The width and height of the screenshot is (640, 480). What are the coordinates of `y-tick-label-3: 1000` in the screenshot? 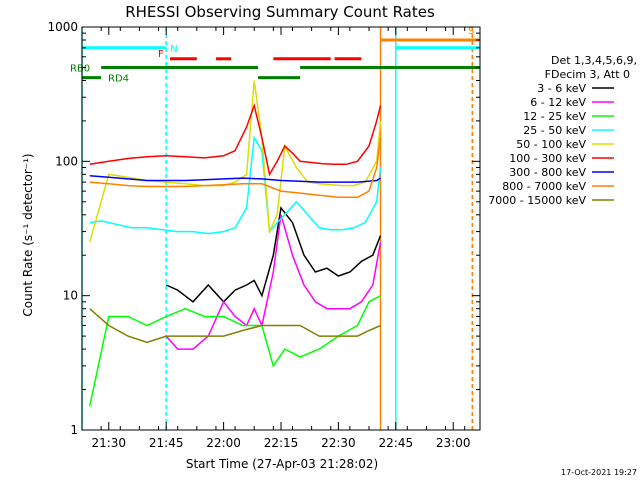 It's located at (62, 27).